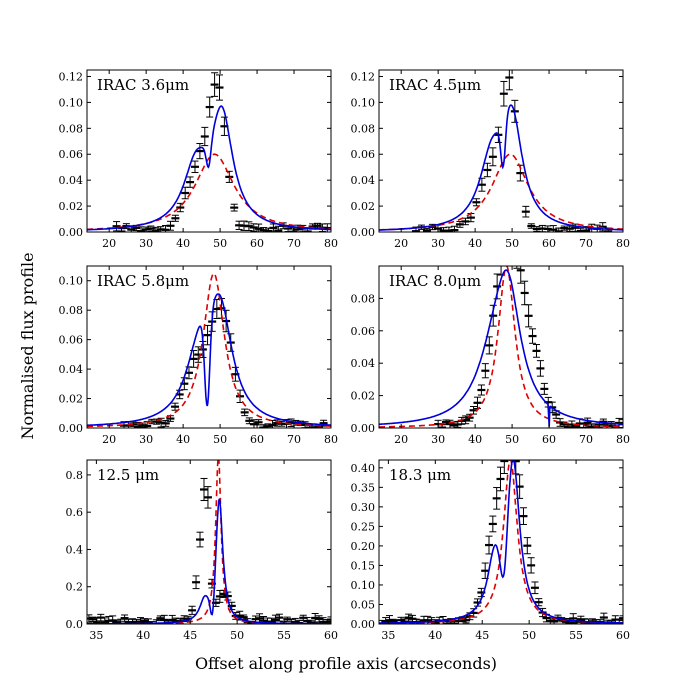 This screenshot has height=692, width=692. Describe the element at coordinates (71, 76) in the screenshot. I see `y-tick-label: 0.12` at that location.